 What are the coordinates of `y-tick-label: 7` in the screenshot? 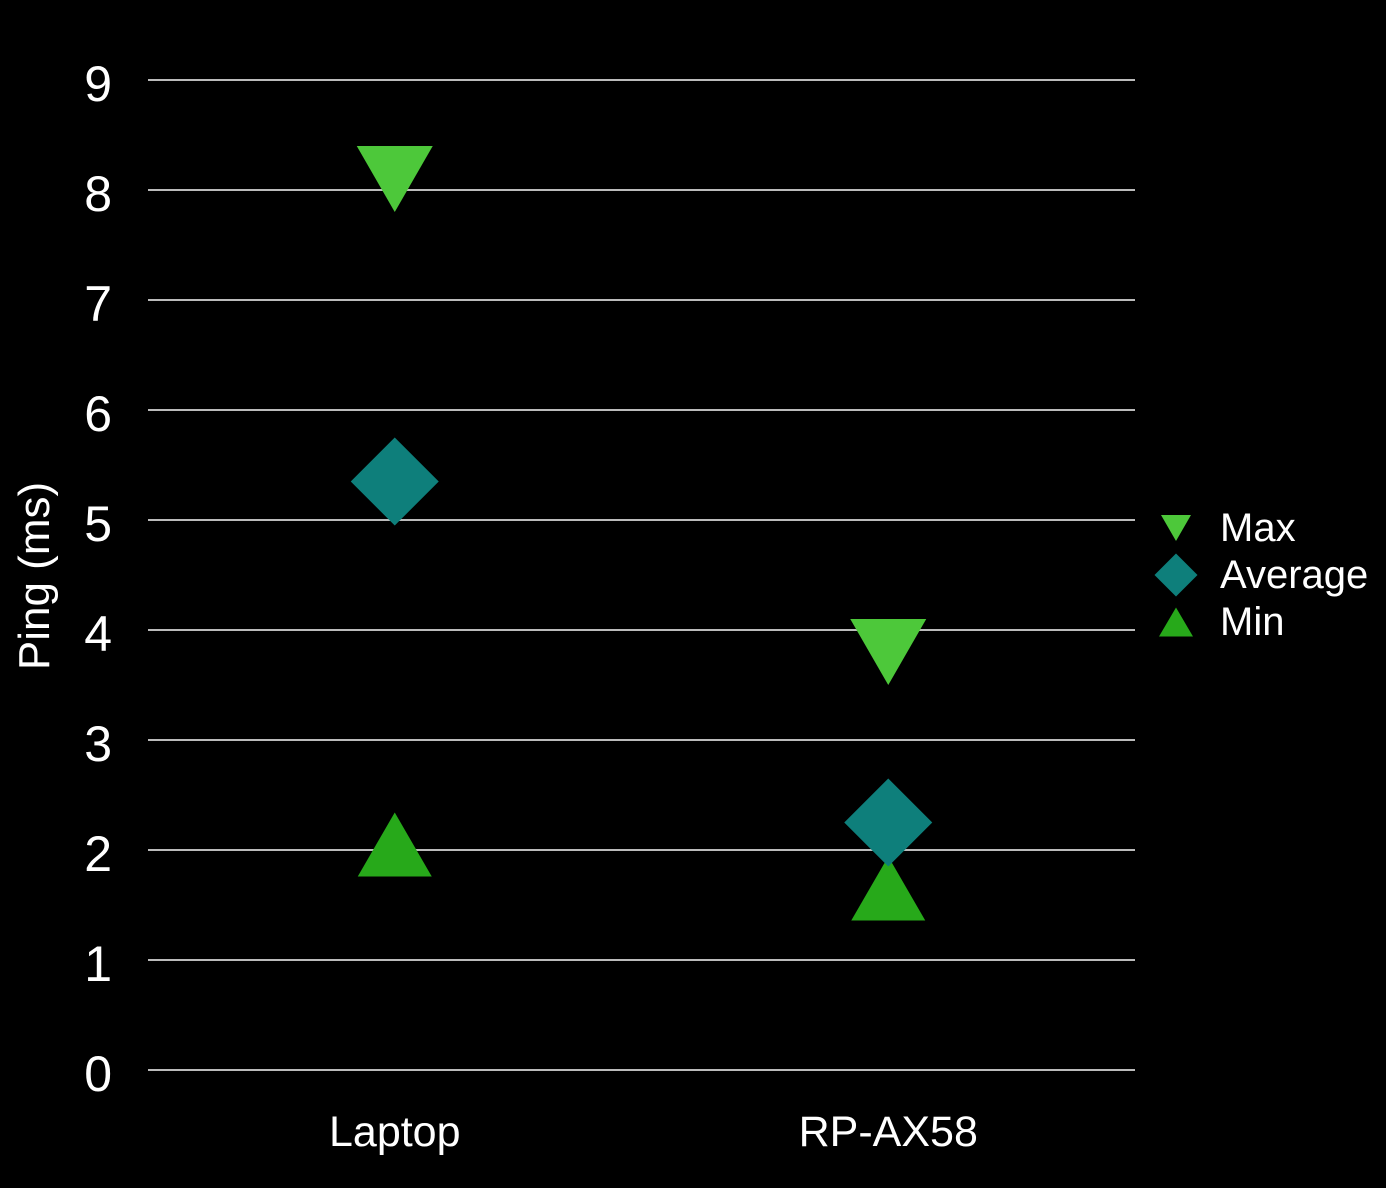 It's located at (98, 304).